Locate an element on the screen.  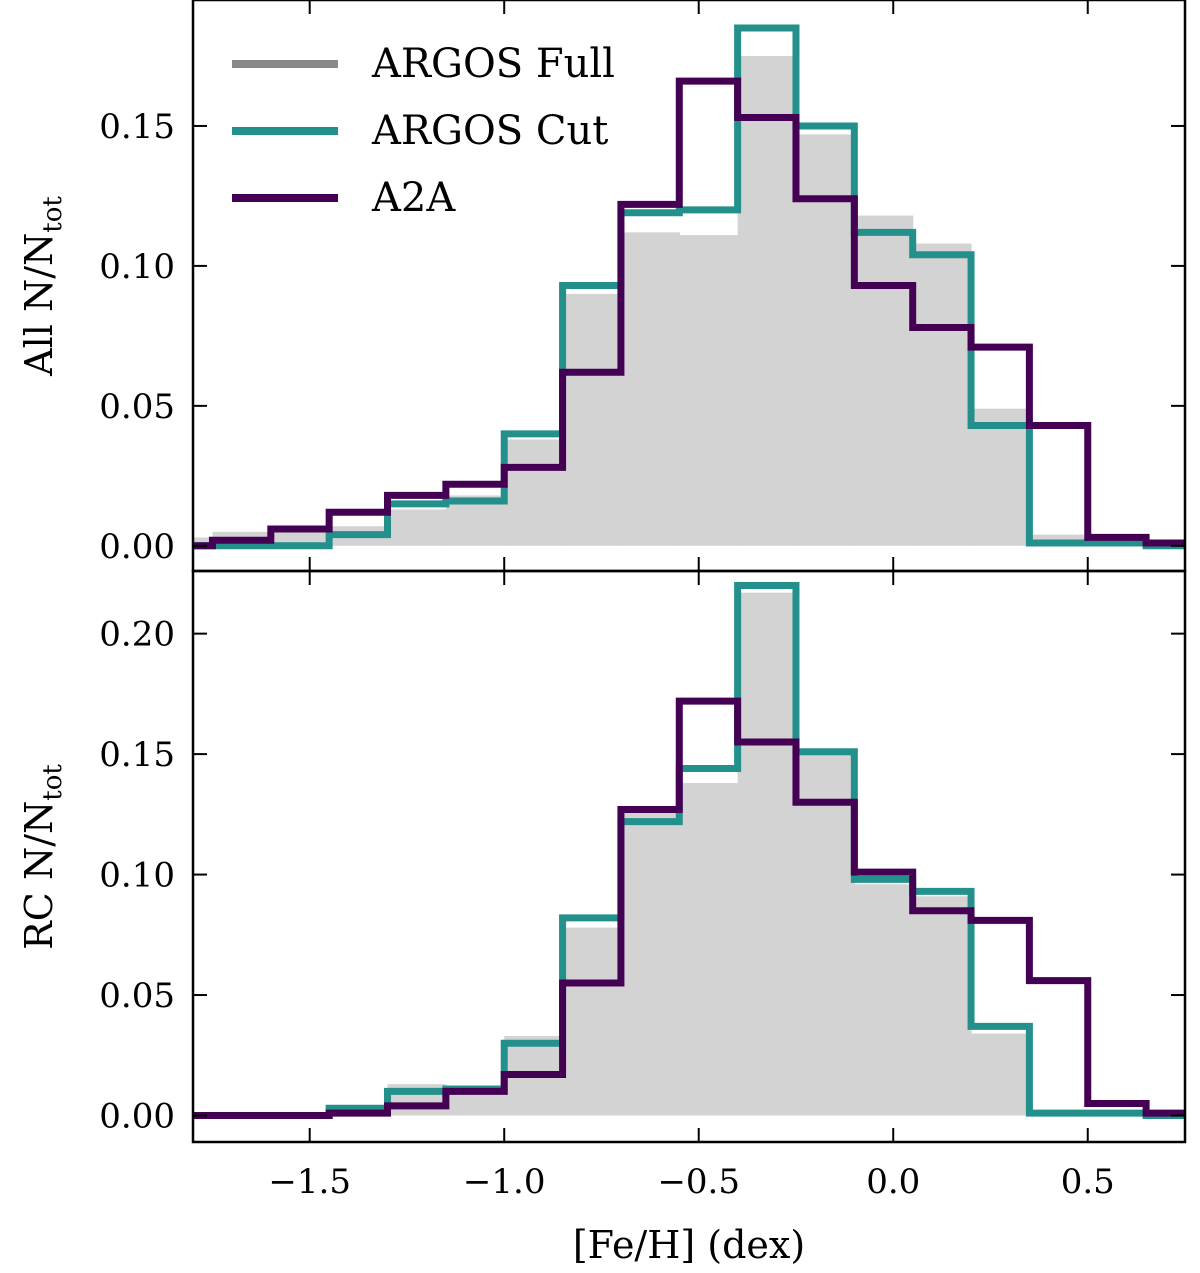
legend-label-argos-cut: ARGOS Cut is located at coordinates (489, 131).